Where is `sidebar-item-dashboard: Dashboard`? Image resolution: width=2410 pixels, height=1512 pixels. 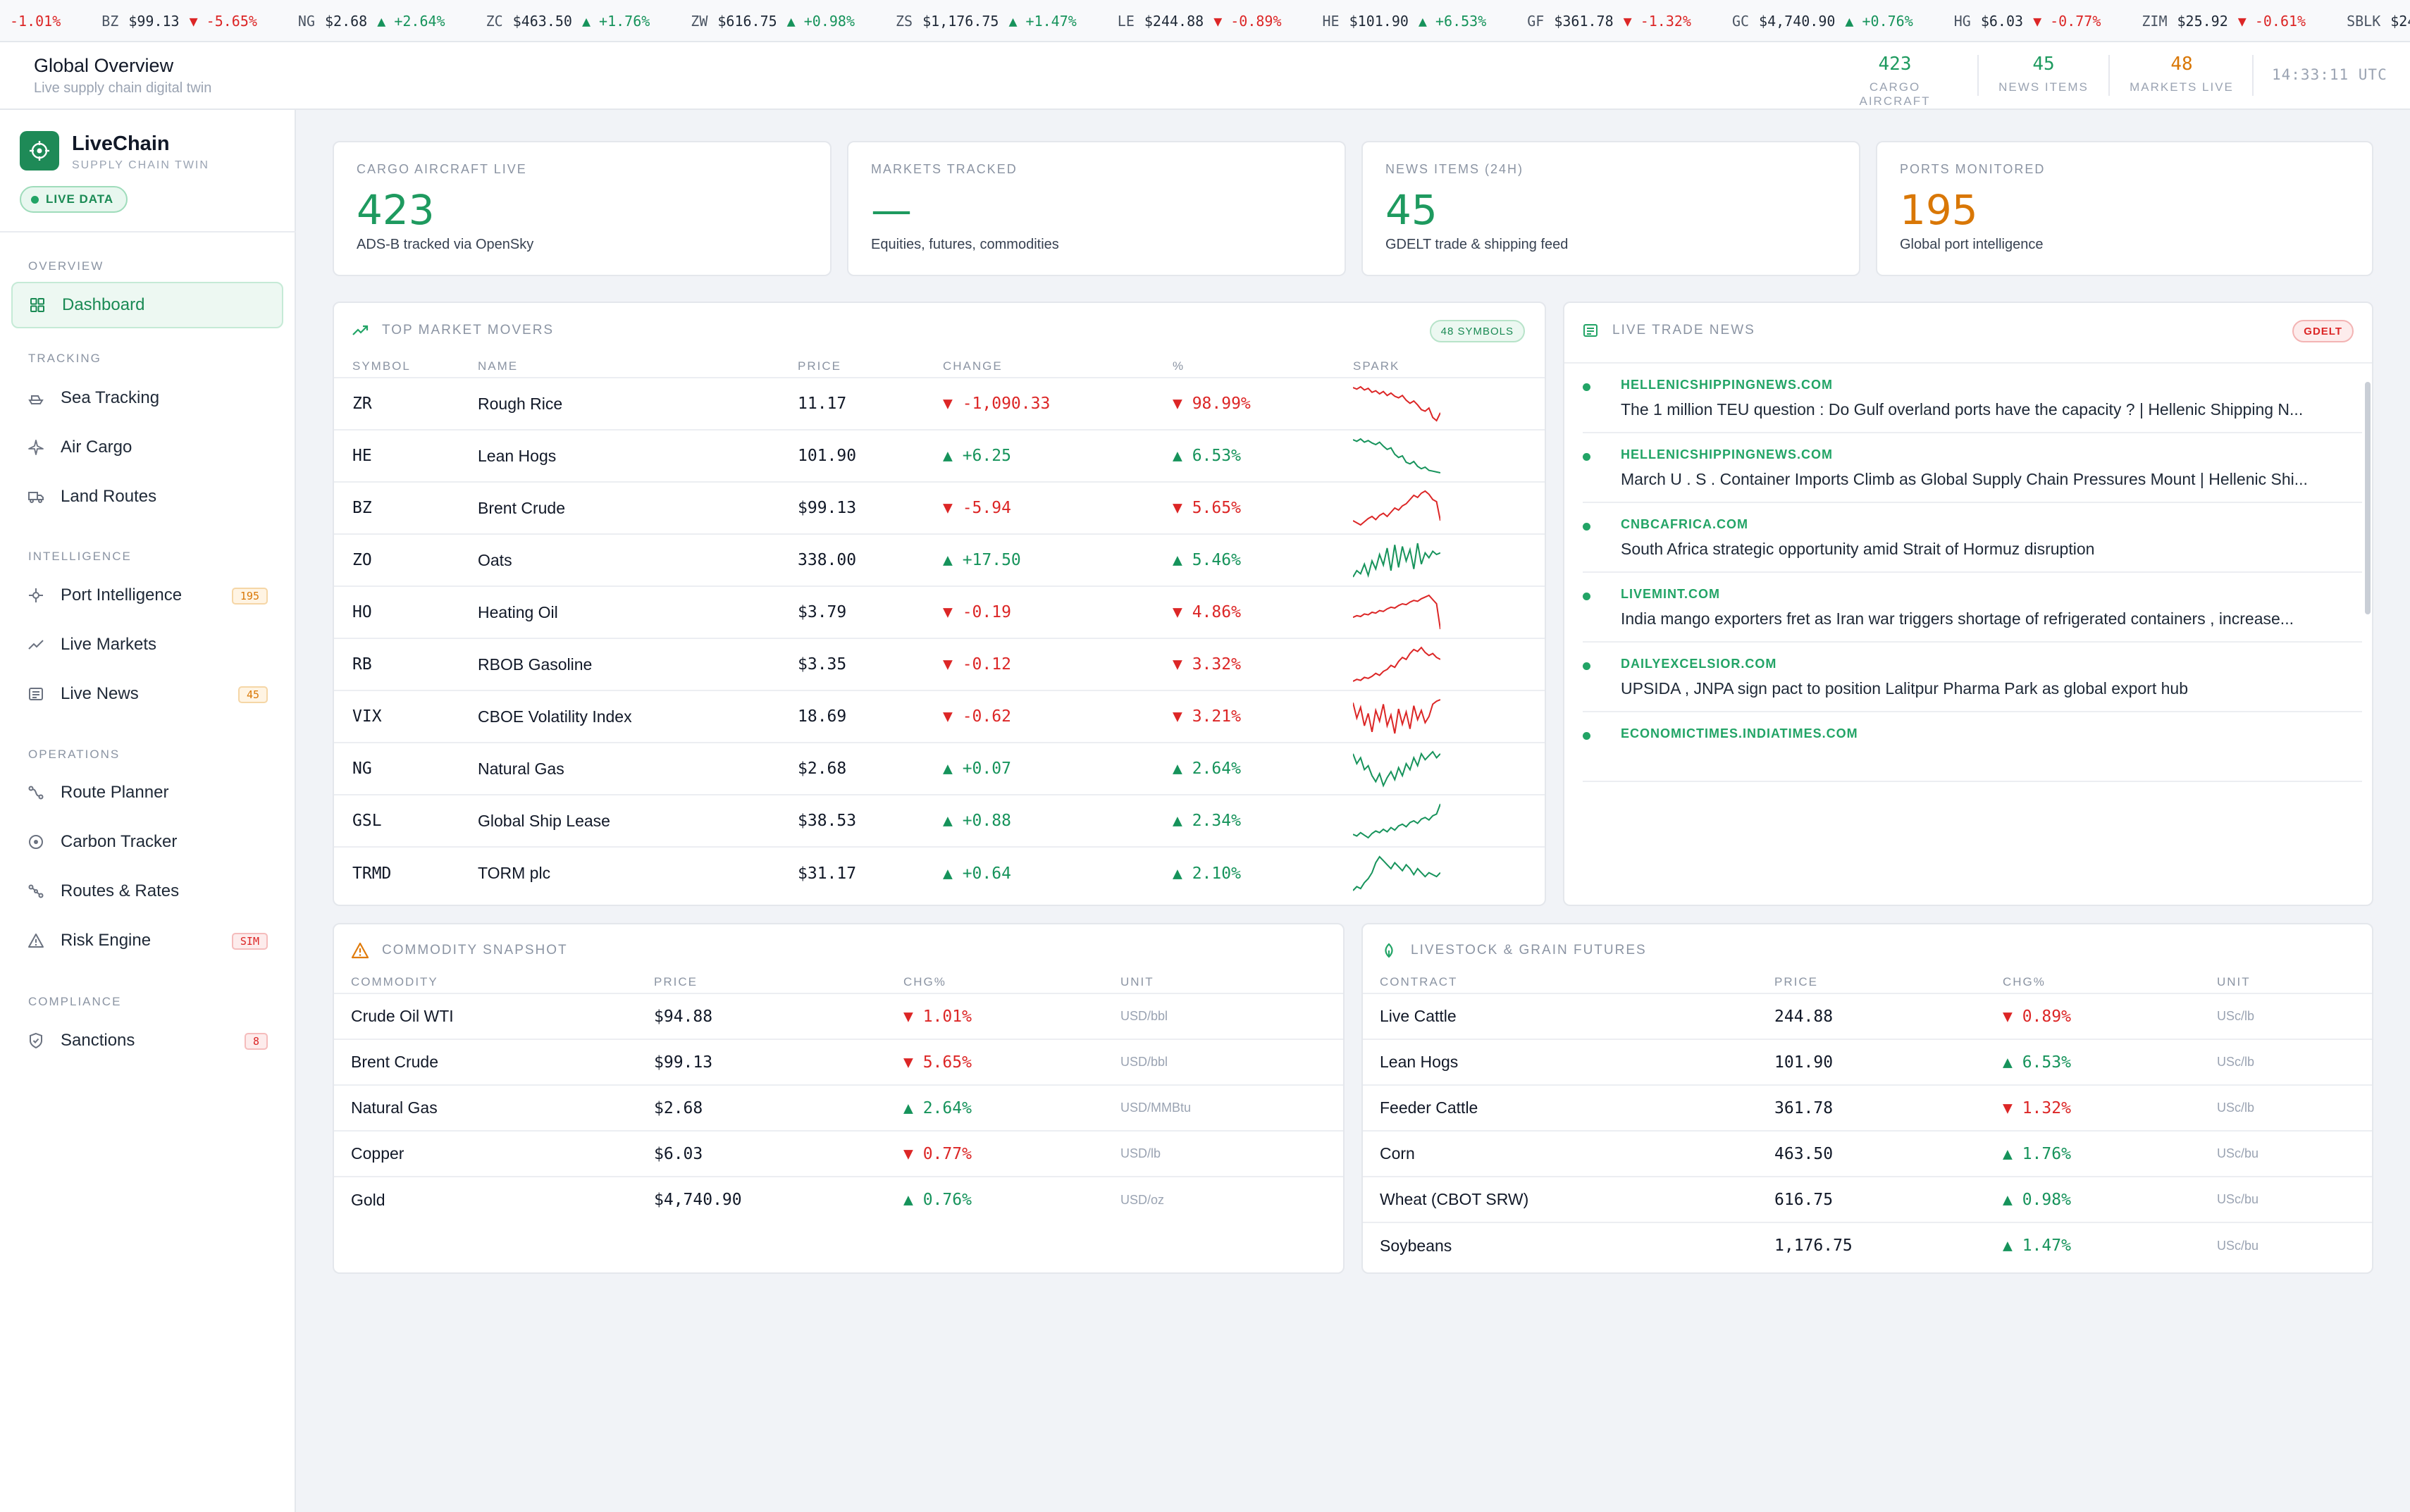 sidebar-item-dashboard: Dashboard is located at coordinates (147, 305).